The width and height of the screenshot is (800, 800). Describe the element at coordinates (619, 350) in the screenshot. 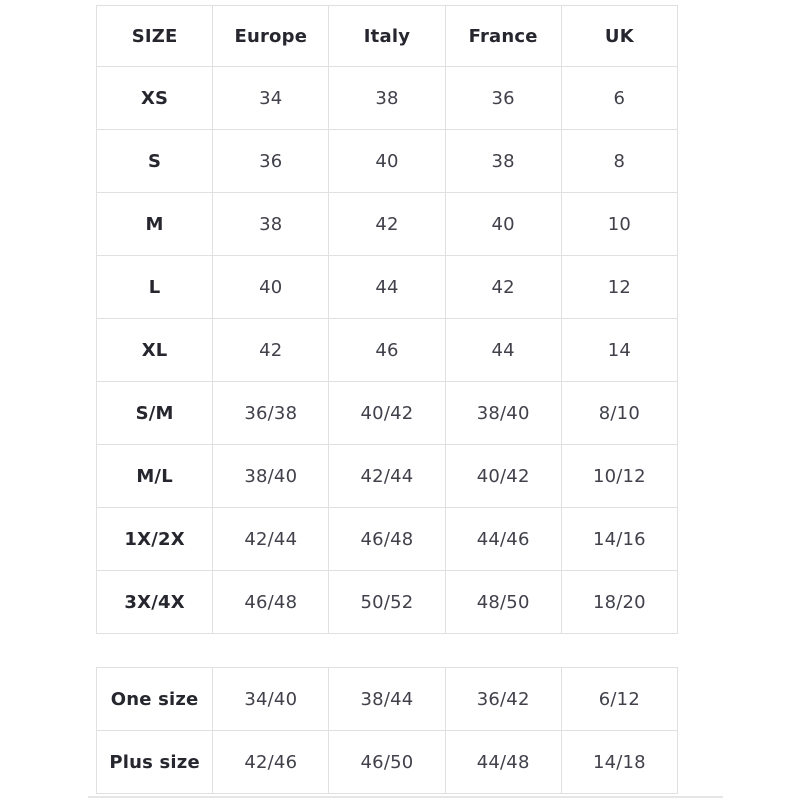

I see `uk-value: 14` at that location.